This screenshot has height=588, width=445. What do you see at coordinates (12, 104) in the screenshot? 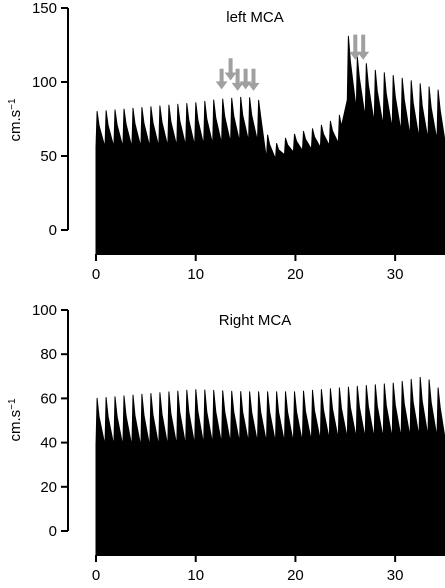
I see `left-mca-ylabel-sup: −1` at bounding box center [12, 104].